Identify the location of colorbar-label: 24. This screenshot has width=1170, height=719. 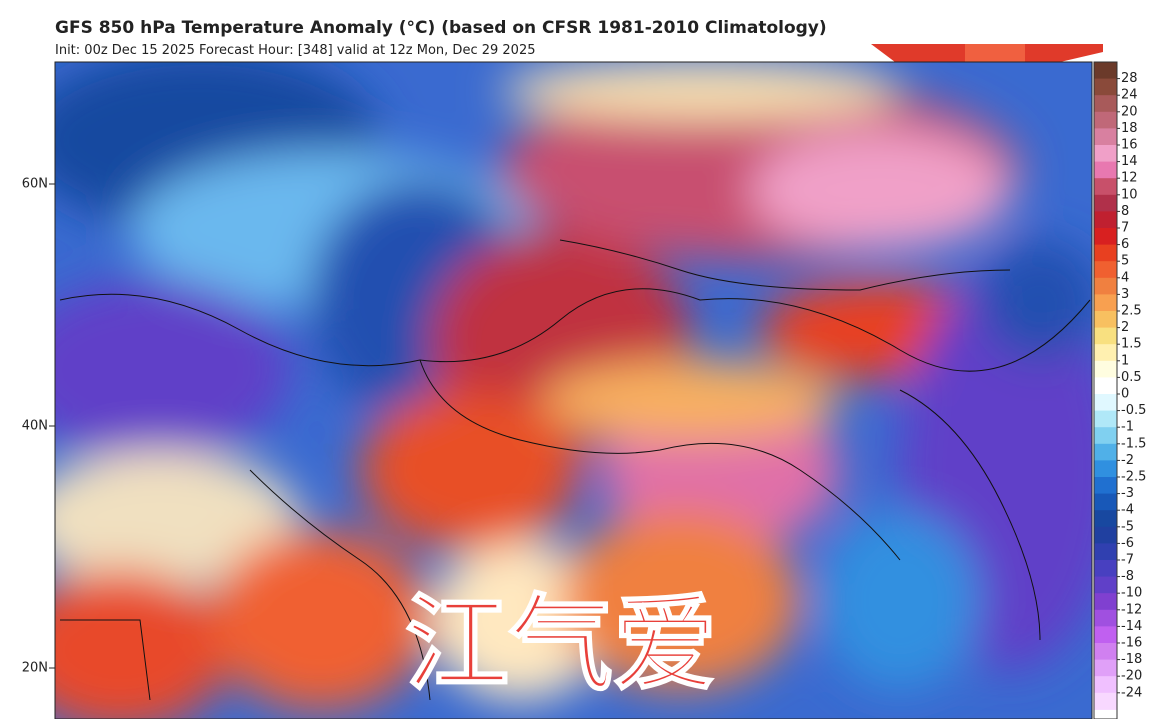
(1129, 95).